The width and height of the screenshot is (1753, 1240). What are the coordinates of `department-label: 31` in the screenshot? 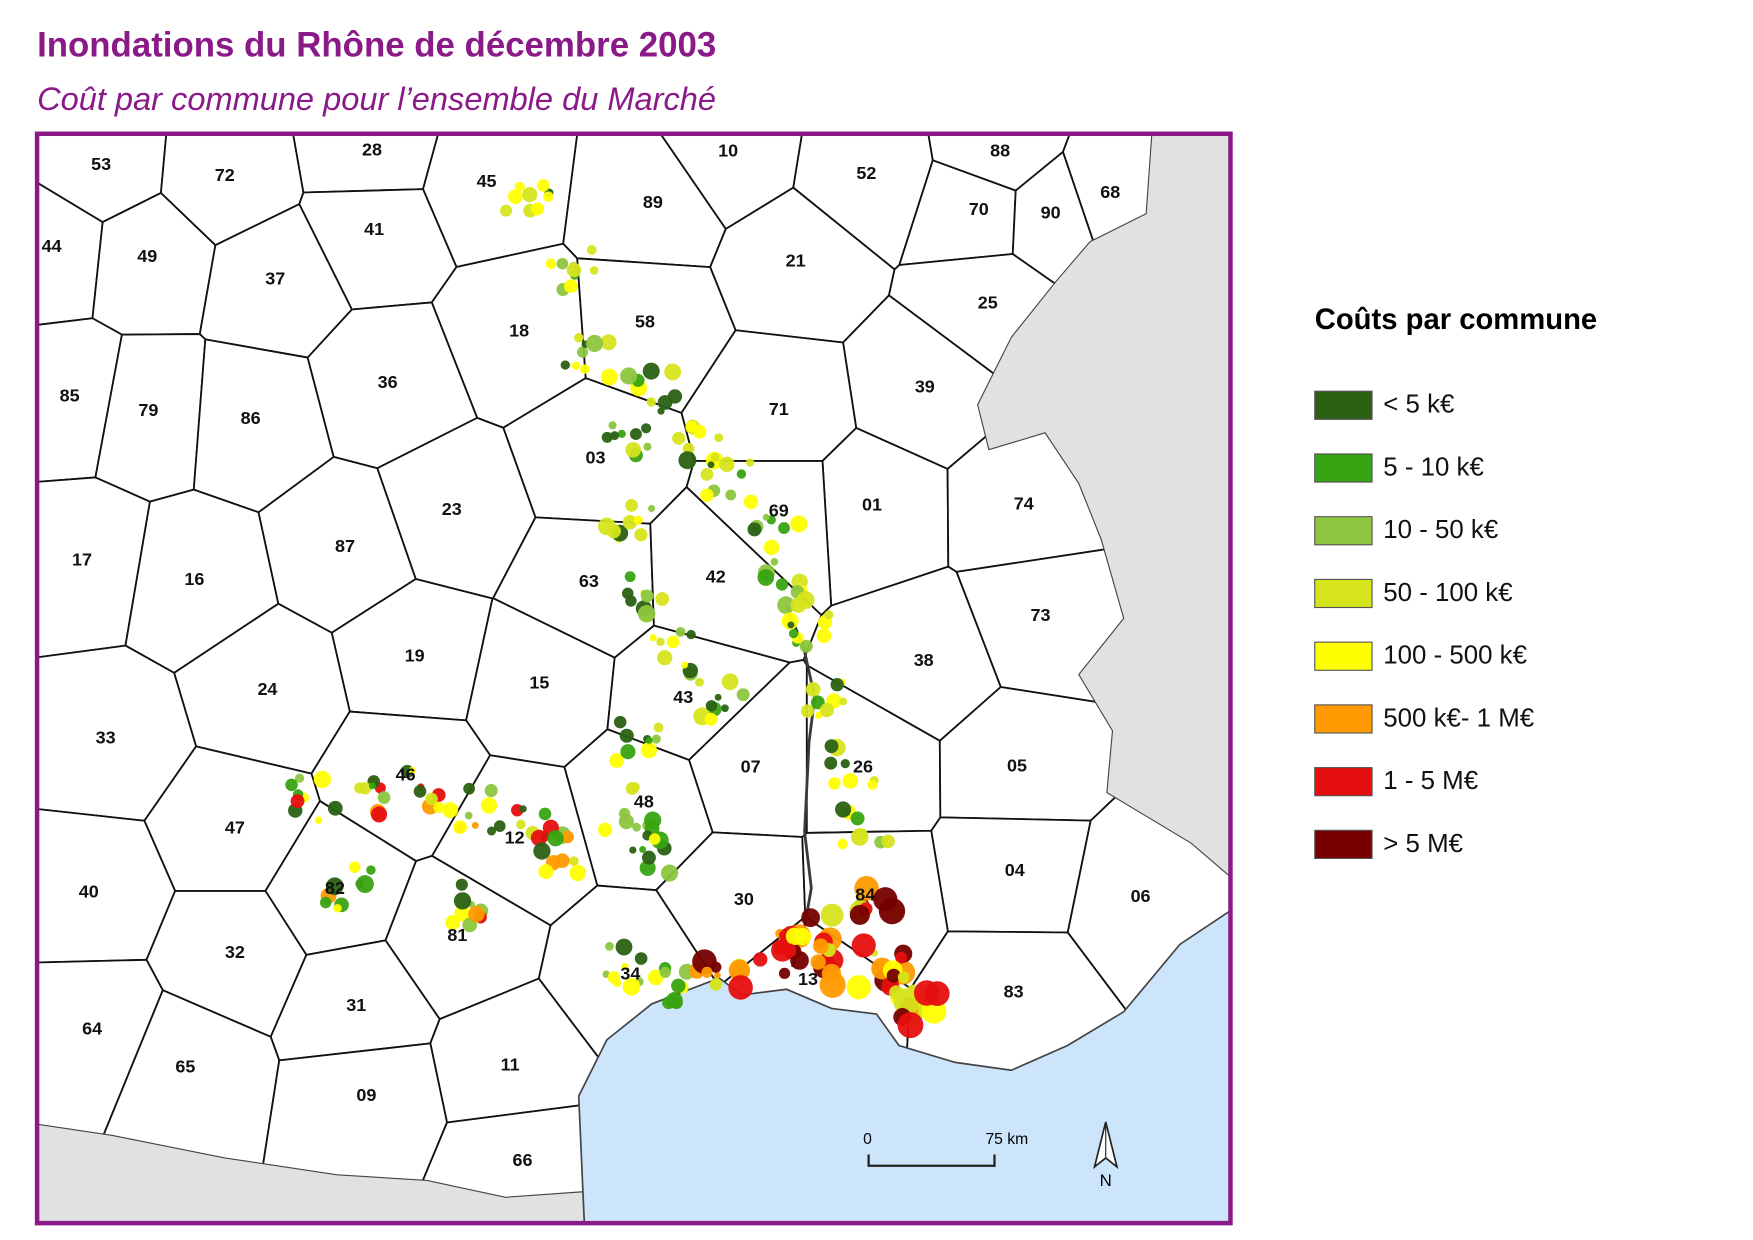 It's located at (356, 1005).